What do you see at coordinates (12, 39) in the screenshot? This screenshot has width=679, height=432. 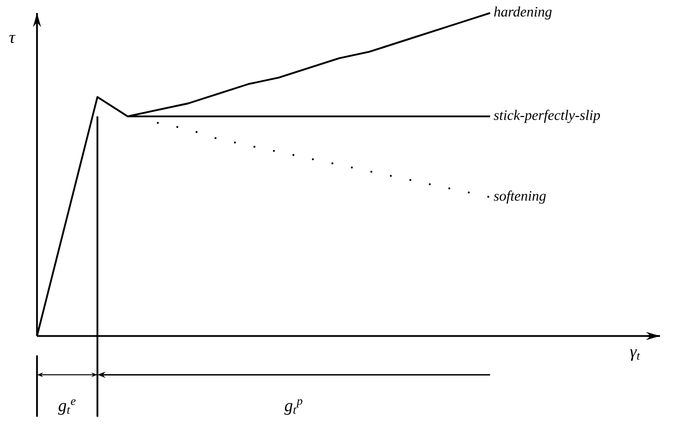 I see `y-axis-title: τ` at bounding box center [12, 39].